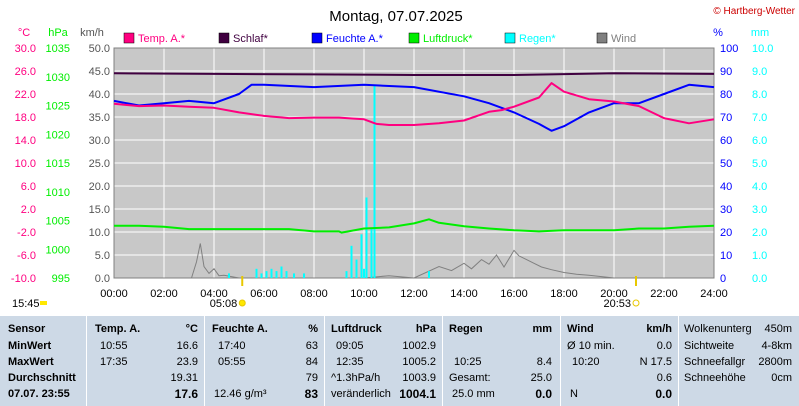 This screenshot has height=406, width=799. I want to click on rain-tick-label: 6.0, so click(759, 141).